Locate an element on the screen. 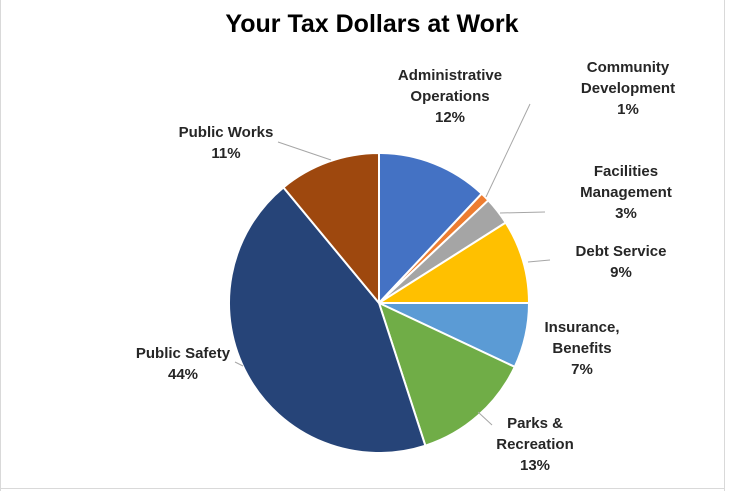  data-label-value: 13% is located at coordinates (535, 465).